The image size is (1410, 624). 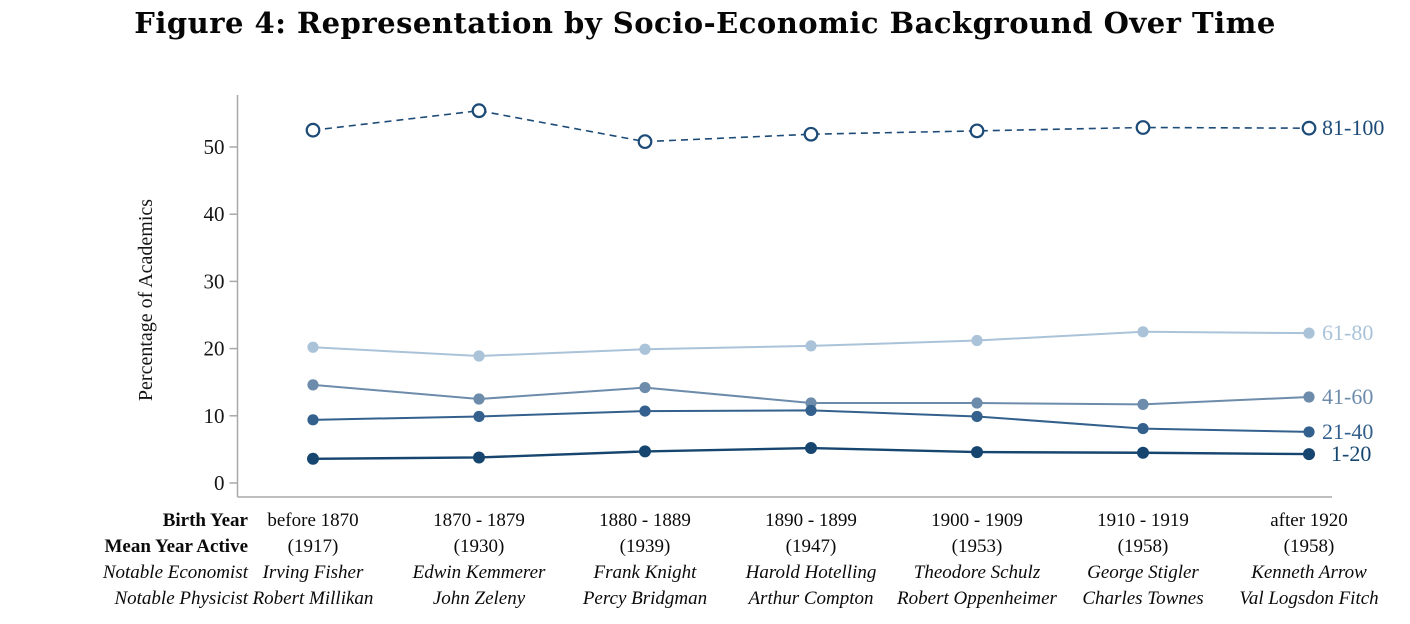 I want to click on legend-label-81-100: 81-100, so click(x=1353, y=127).